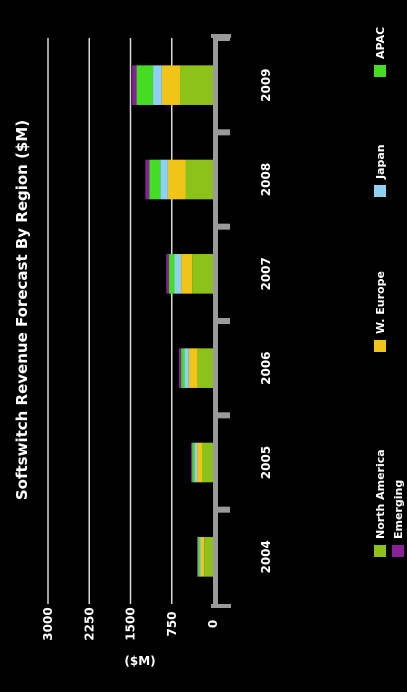 The image size is (407, 692). I want to click on bar-segment-w-europe-2004, so click(202, 557).